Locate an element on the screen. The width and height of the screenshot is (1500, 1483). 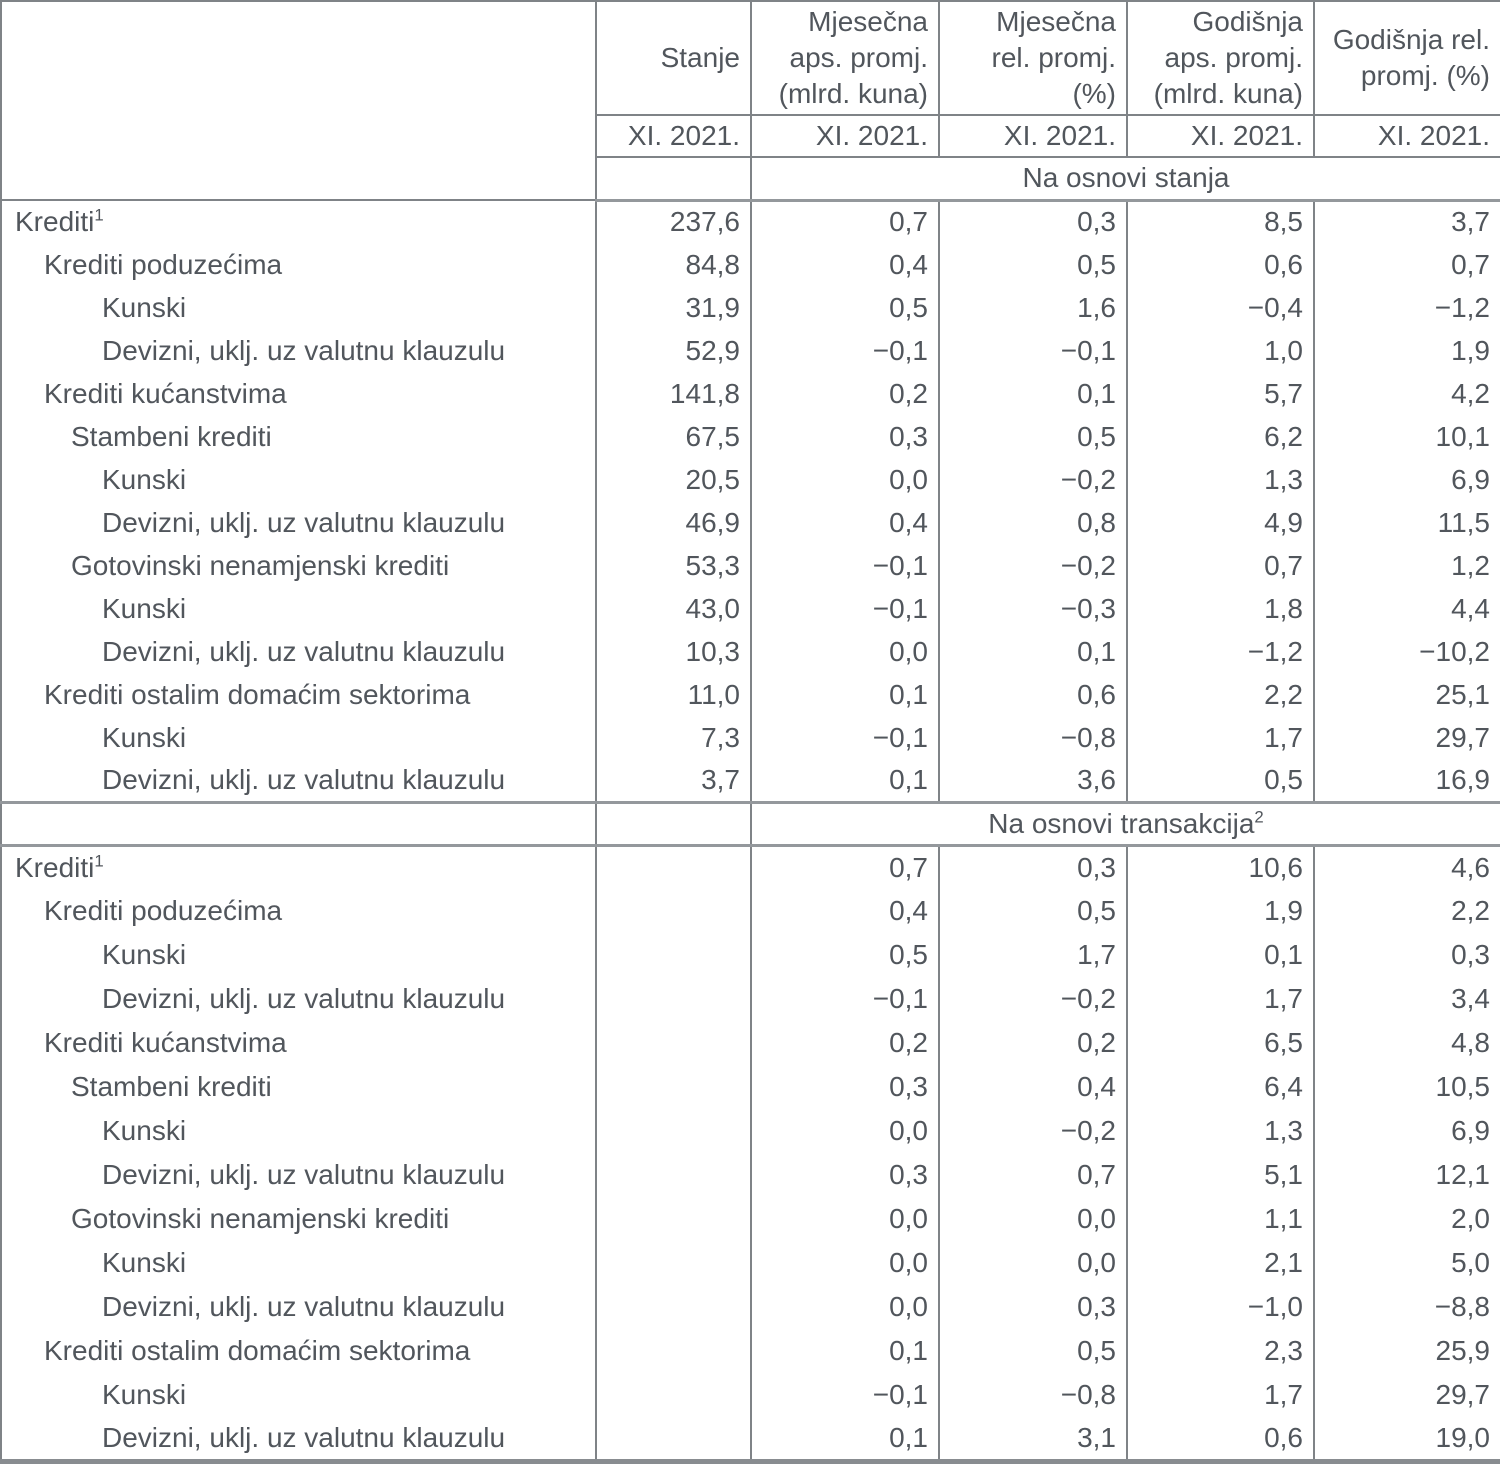
value-monthly-abs: 0,2 is located at coordinates (845, 393).